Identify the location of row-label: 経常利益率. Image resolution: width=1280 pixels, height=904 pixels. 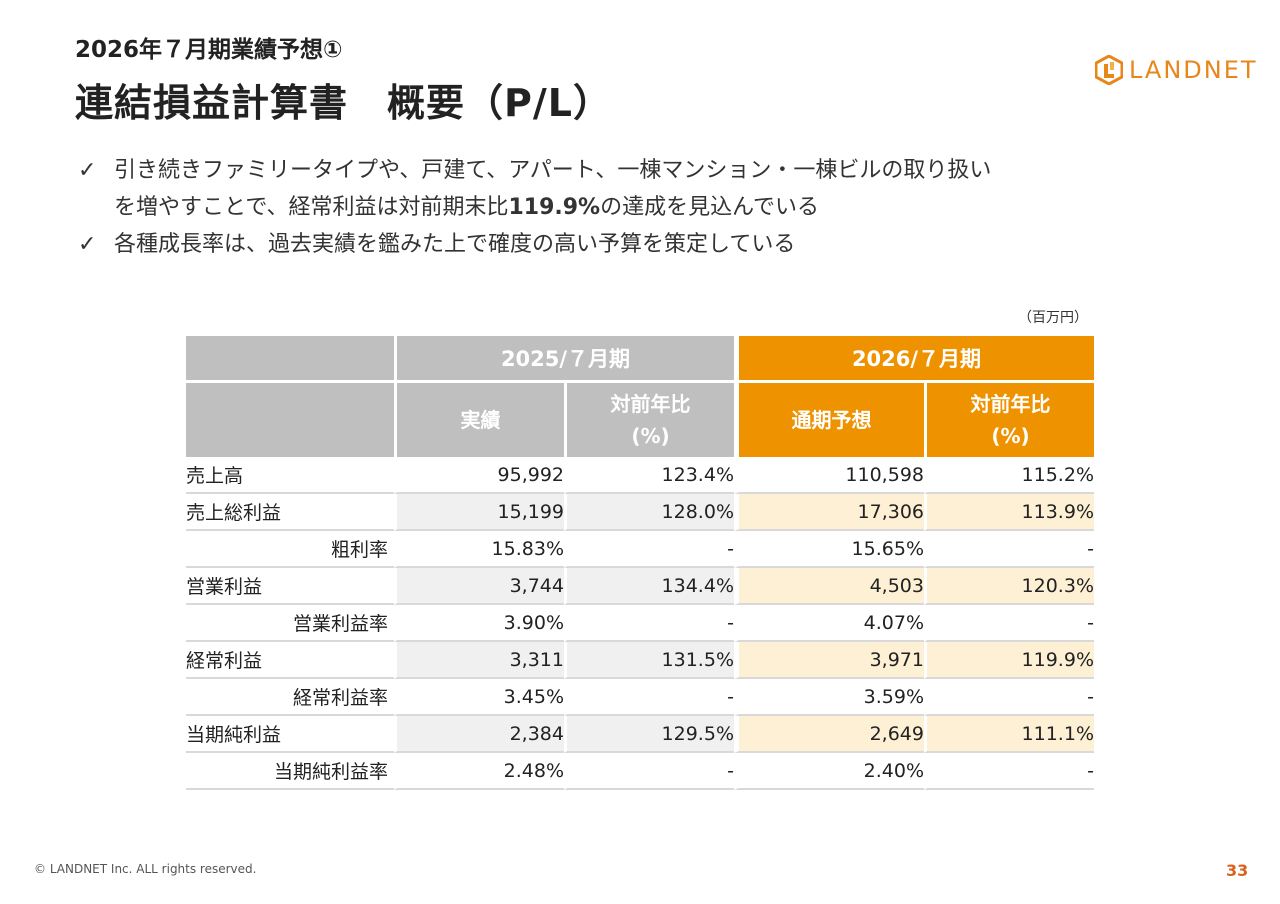
(290, 697).